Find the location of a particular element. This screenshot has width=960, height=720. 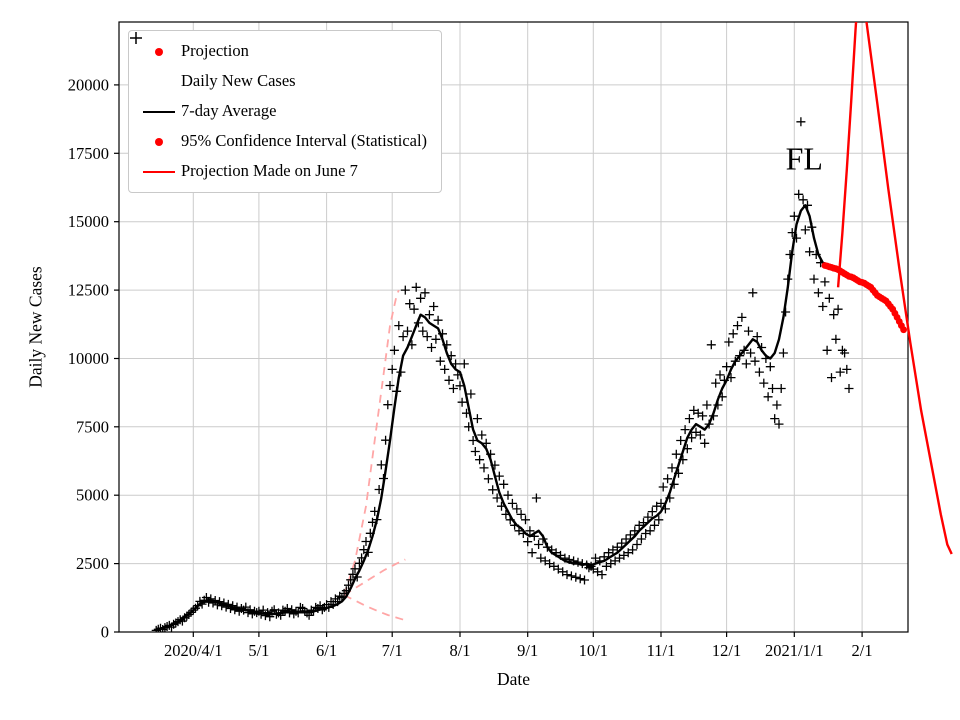

legend-item-3: 95% Confidence Interval (Statistical) is located at coordinates (282, 141).